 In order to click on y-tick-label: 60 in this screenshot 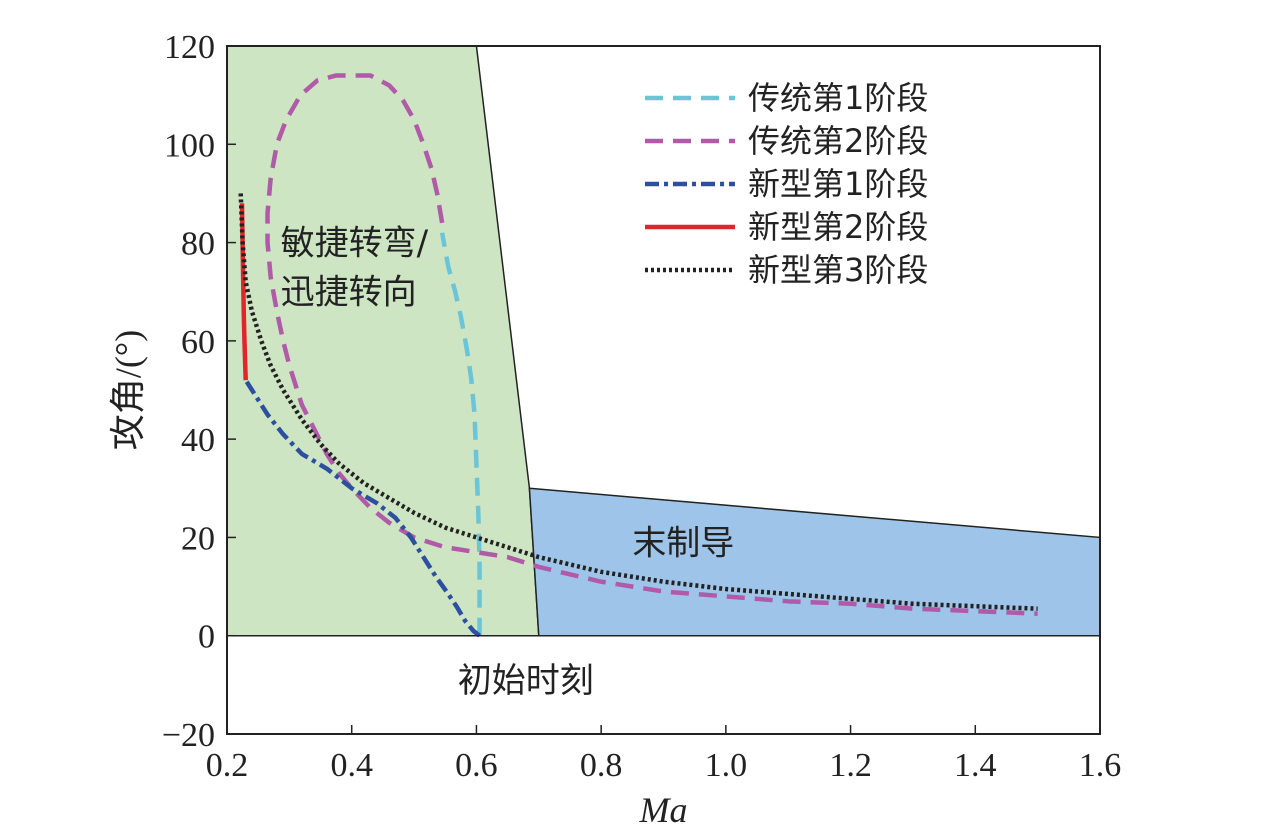, I will do `click(198, 342)`.